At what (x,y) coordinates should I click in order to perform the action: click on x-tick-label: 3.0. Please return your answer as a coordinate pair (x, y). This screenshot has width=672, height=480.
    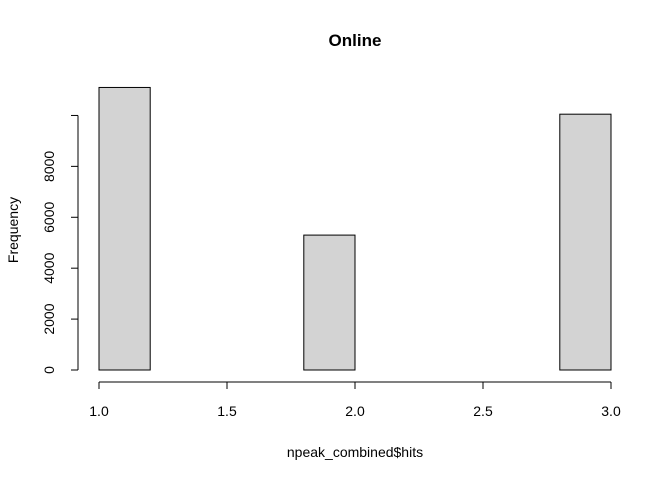
    Looking at the image, I should click on (611, 411).